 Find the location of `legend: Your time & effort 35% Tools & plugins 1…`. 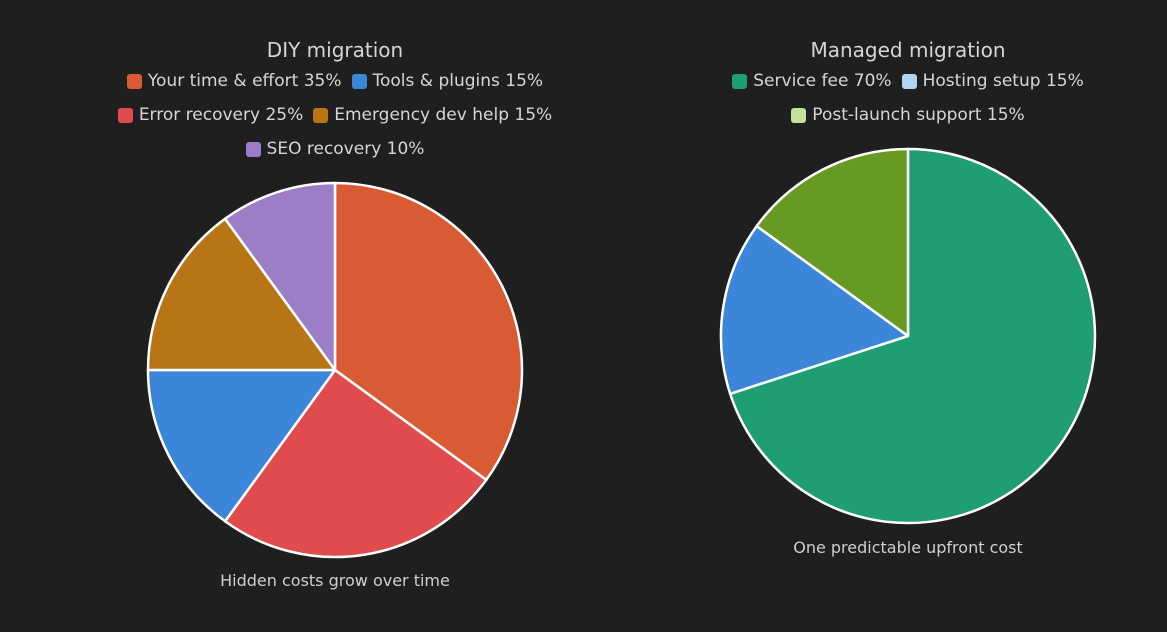

legend: Your time & effort 35% Tools & plugins 1… is located at coordinates (335, 115).